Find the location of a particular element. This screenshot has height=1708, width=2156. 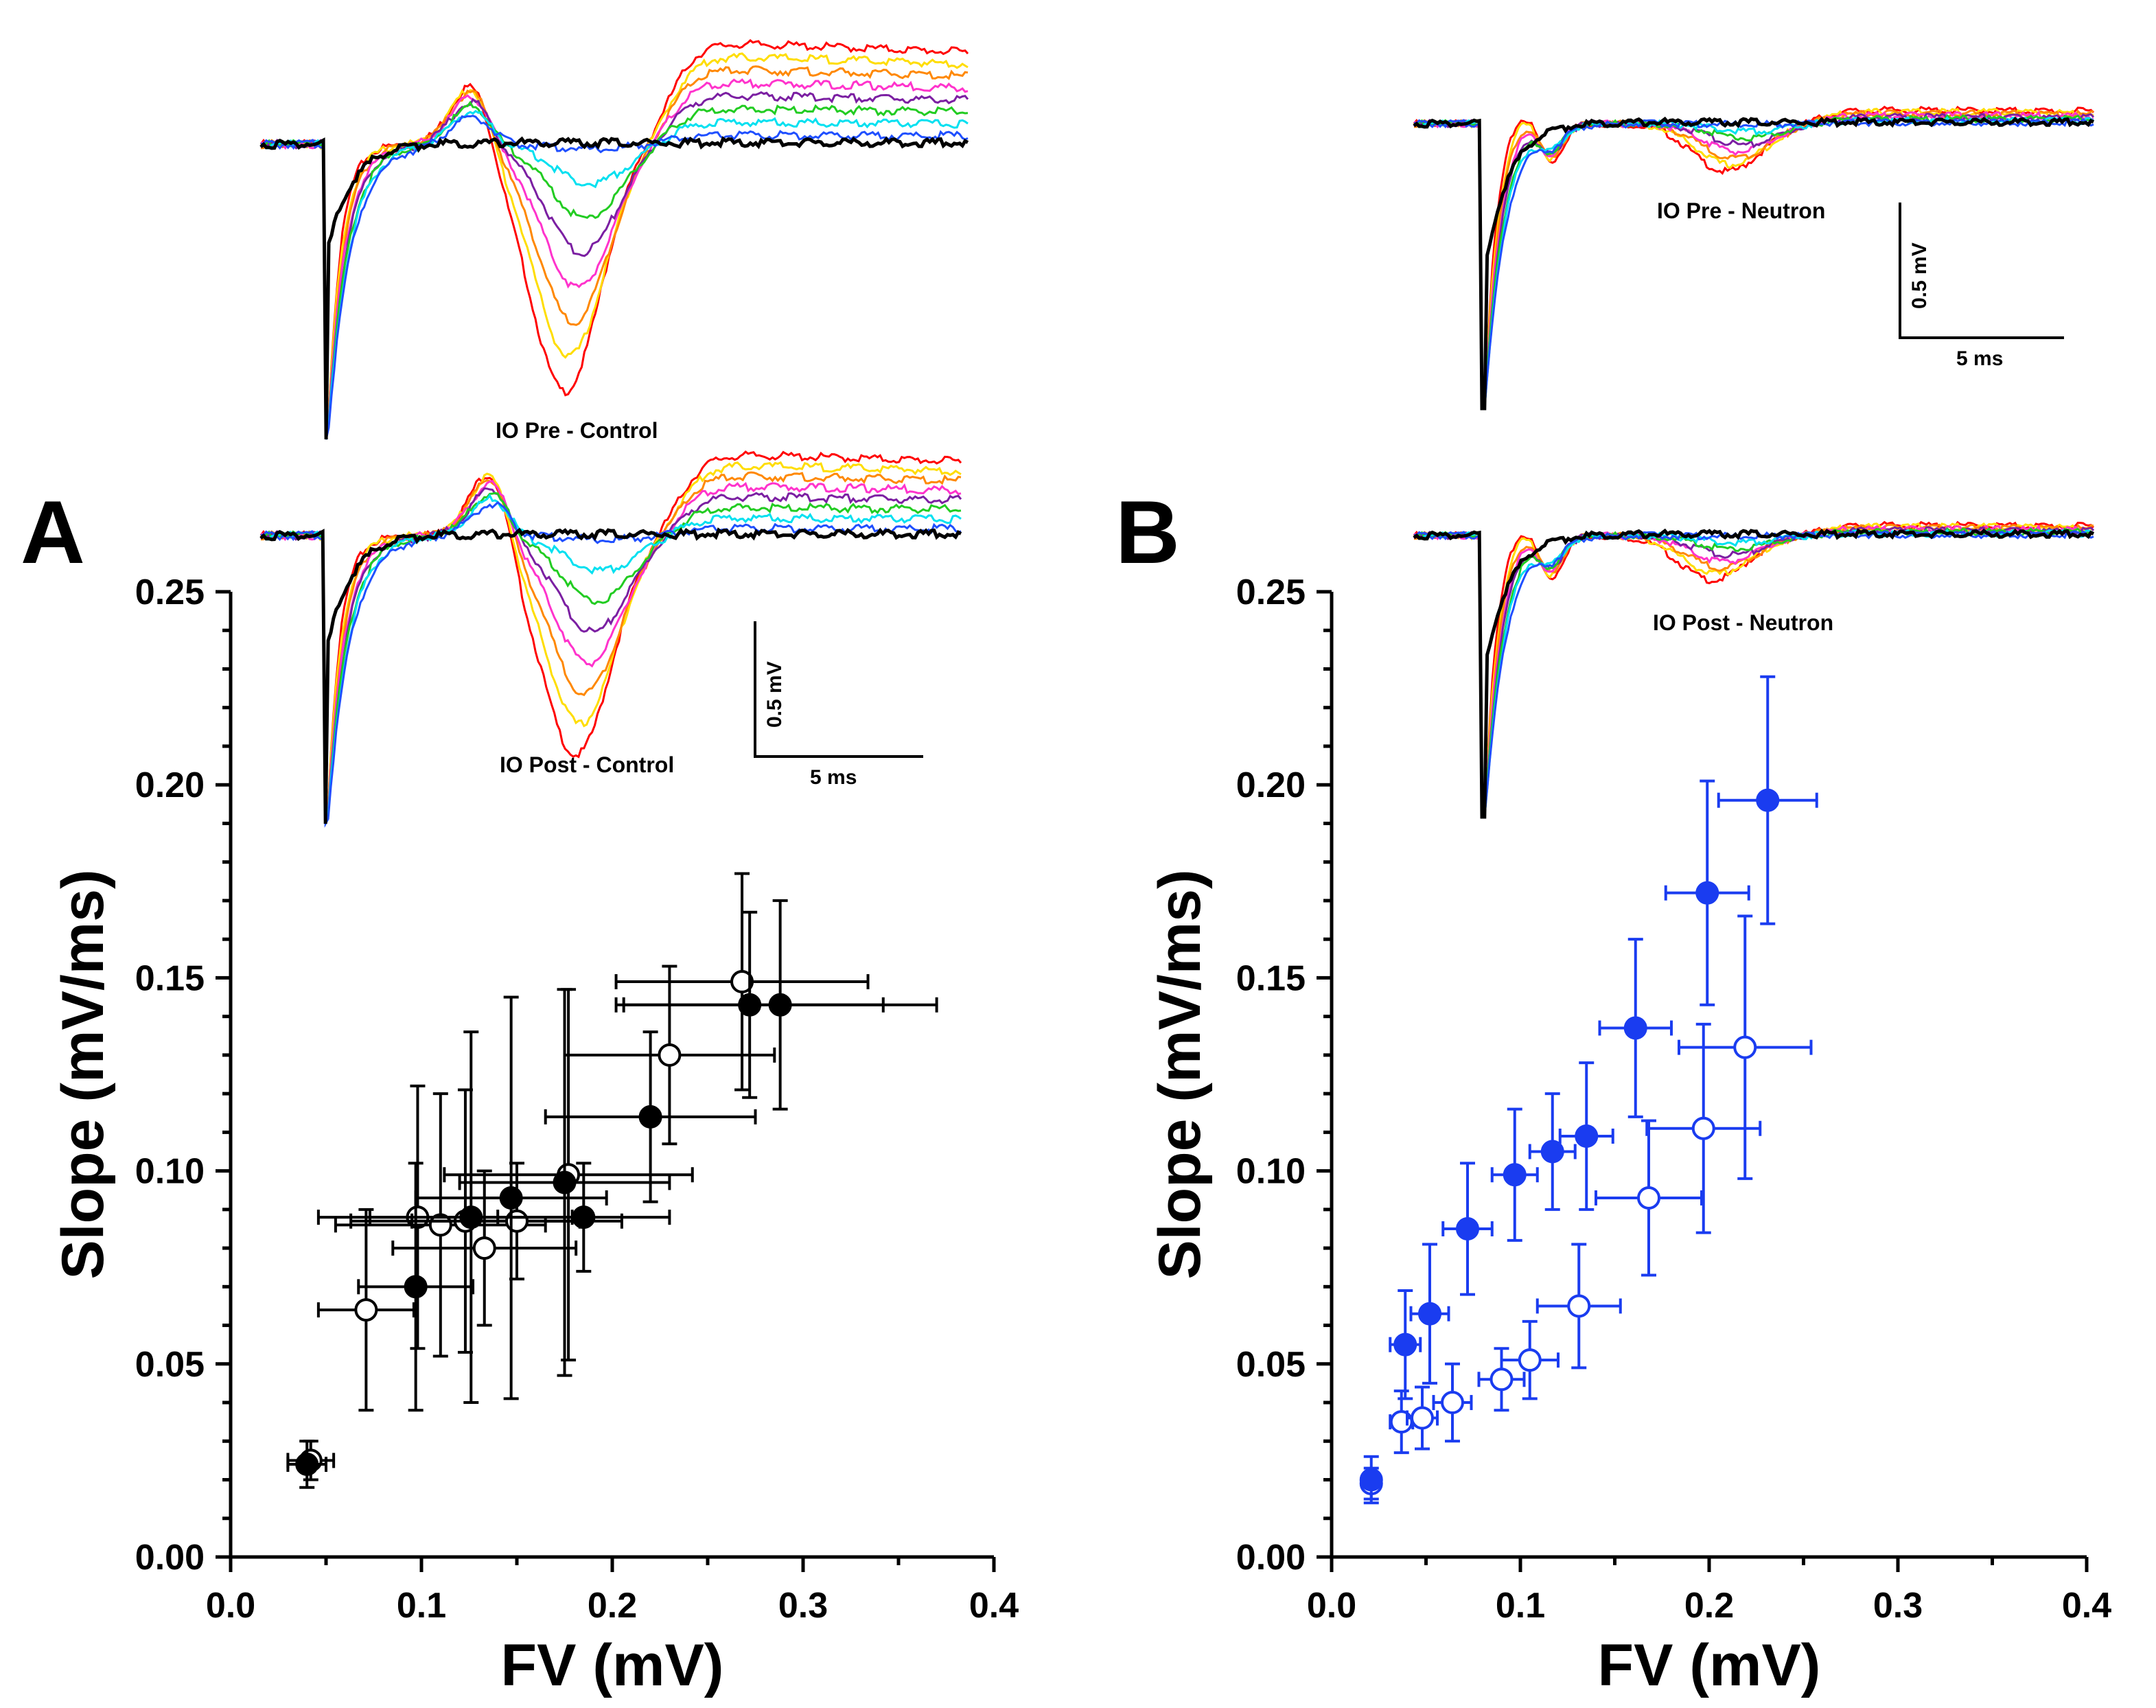

chart-b-y-tick-label: 0.05 is located at coordinates (1271, 1365).